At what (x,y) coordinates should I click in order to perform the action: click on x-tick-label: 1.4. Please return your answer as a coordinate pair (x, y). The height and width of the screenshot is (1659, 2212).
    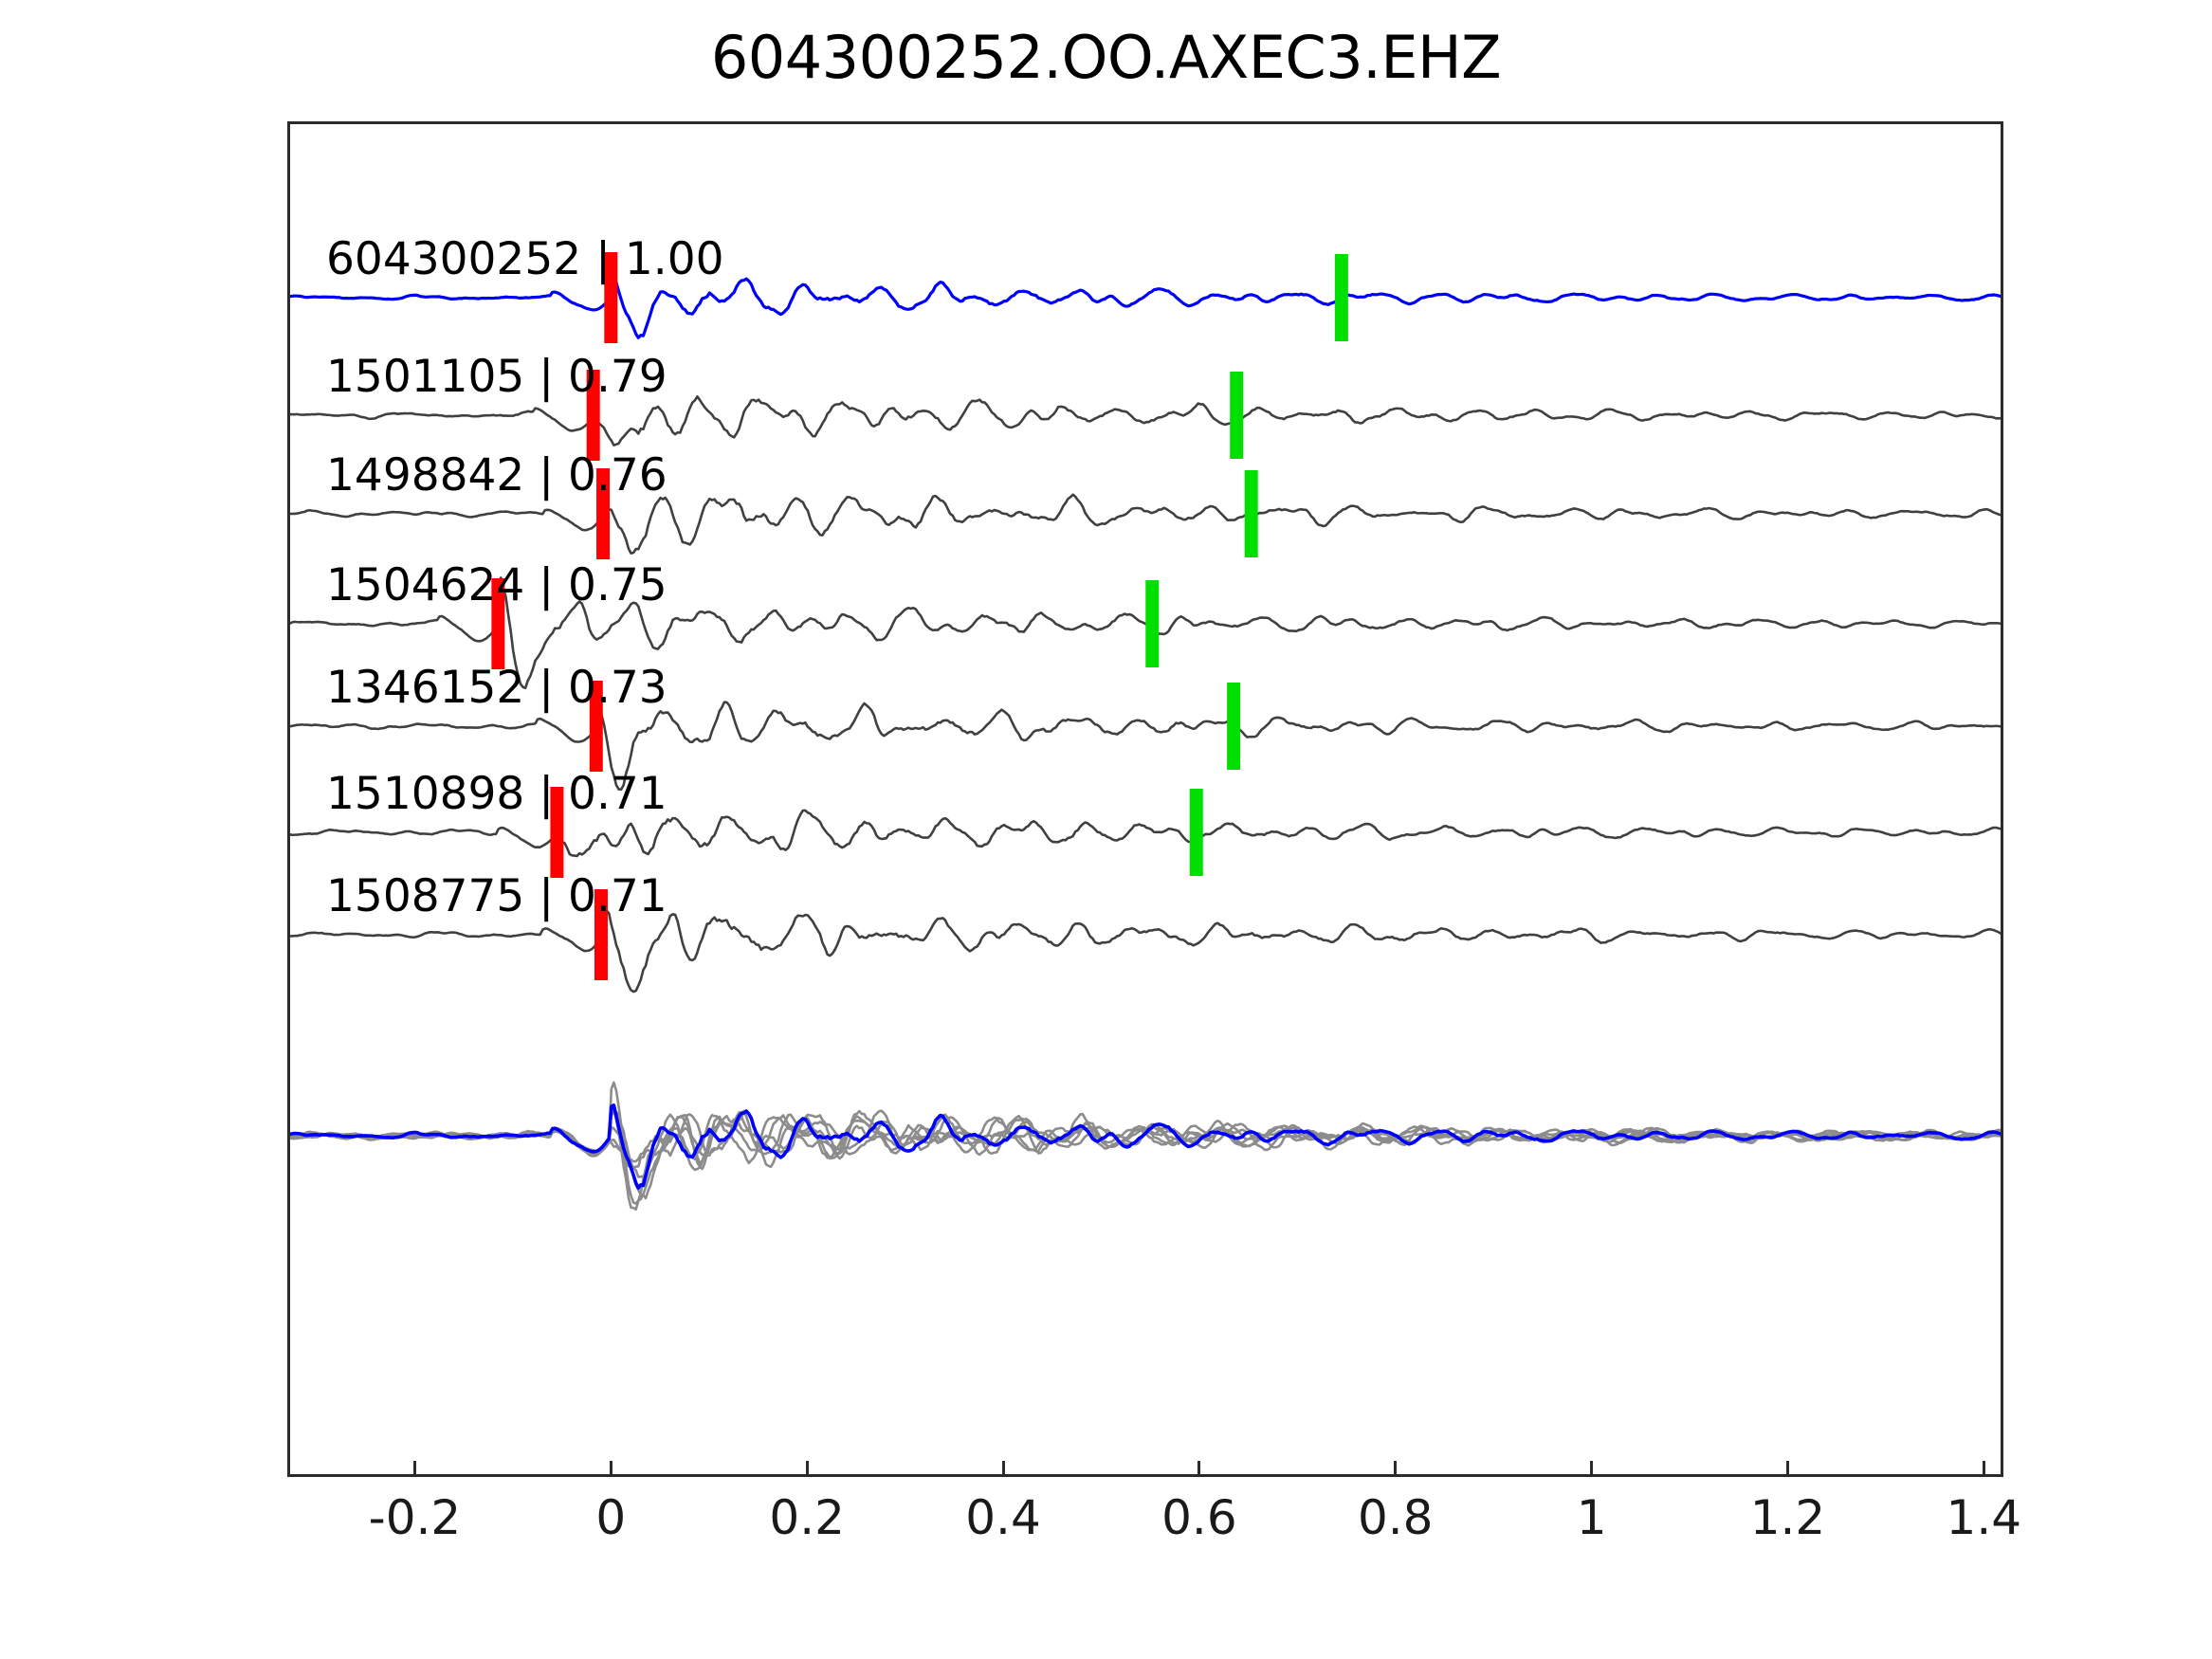
    Looking at the image, I should click on (1984, 1517).